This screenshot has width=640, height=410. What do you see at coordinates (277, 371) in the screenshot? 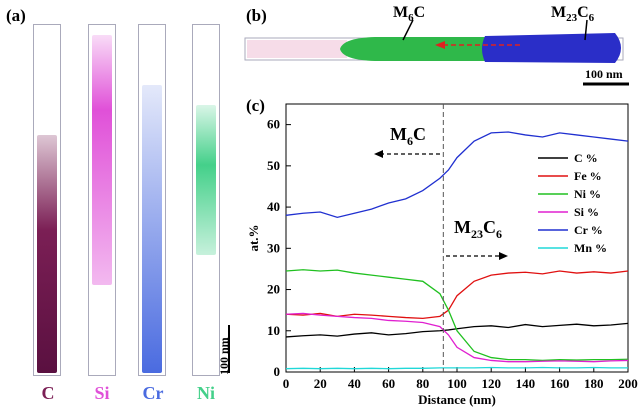
I see `y-tick-label: 0` at bounding box center [277, 371].